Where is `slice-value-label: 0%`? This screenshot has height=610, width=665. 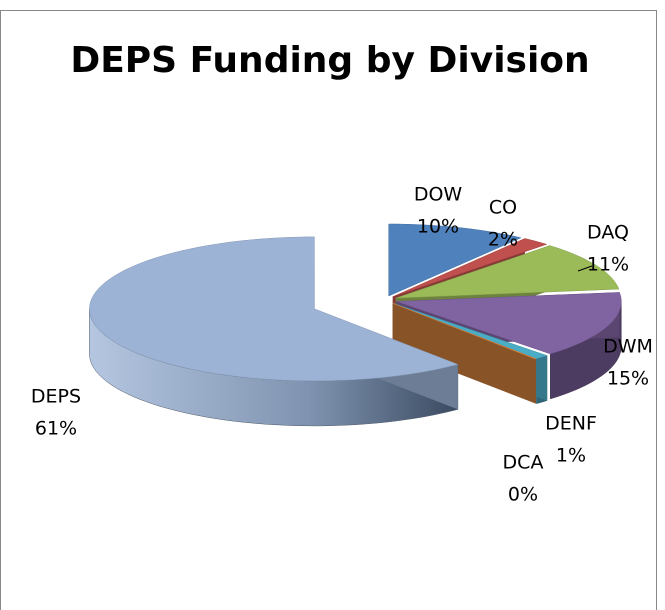
slice-value-label: 0% is located at coordinates (523, 495).